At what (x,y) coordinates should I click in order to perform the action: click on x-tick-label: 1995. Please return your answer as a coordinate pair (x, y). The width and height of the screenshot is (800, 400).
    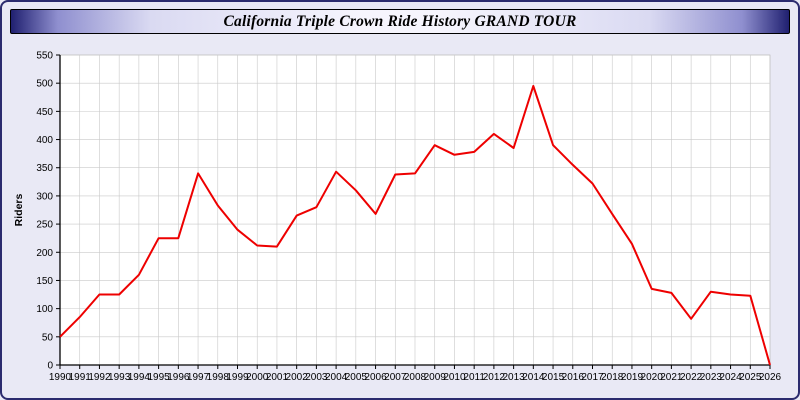
    Looking at the image, I should click on (158, 377).